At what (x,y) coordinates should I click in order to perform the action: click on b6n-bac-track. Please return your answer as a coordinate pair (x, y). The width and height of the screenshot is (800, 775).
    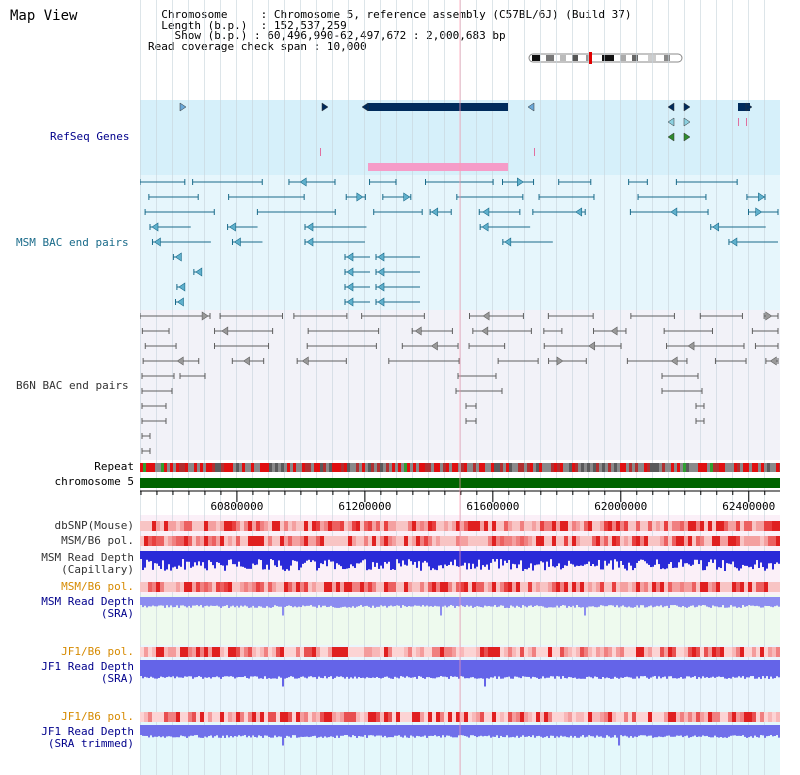
    Looking at the image, I should click on (459, 382).